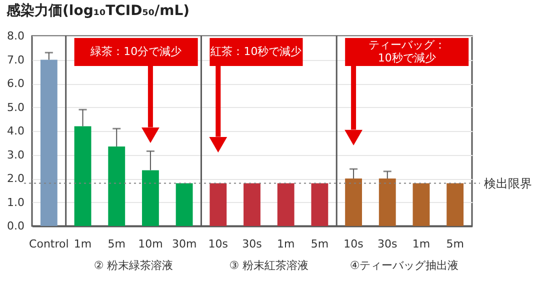  Describe the element at coordinates (508, 183) in the screenshot. I see `ref-line-label: 検出限界` at that location.